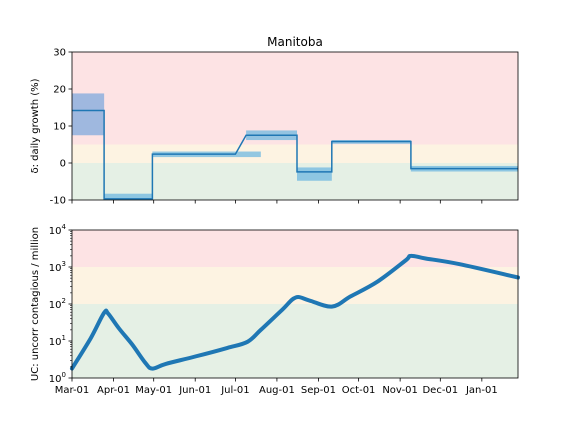 The image size is (576, 432). Describe the element at coordinates (59, 53) in the screenshot. I see `growth-y-tick-label: 30` at that location.